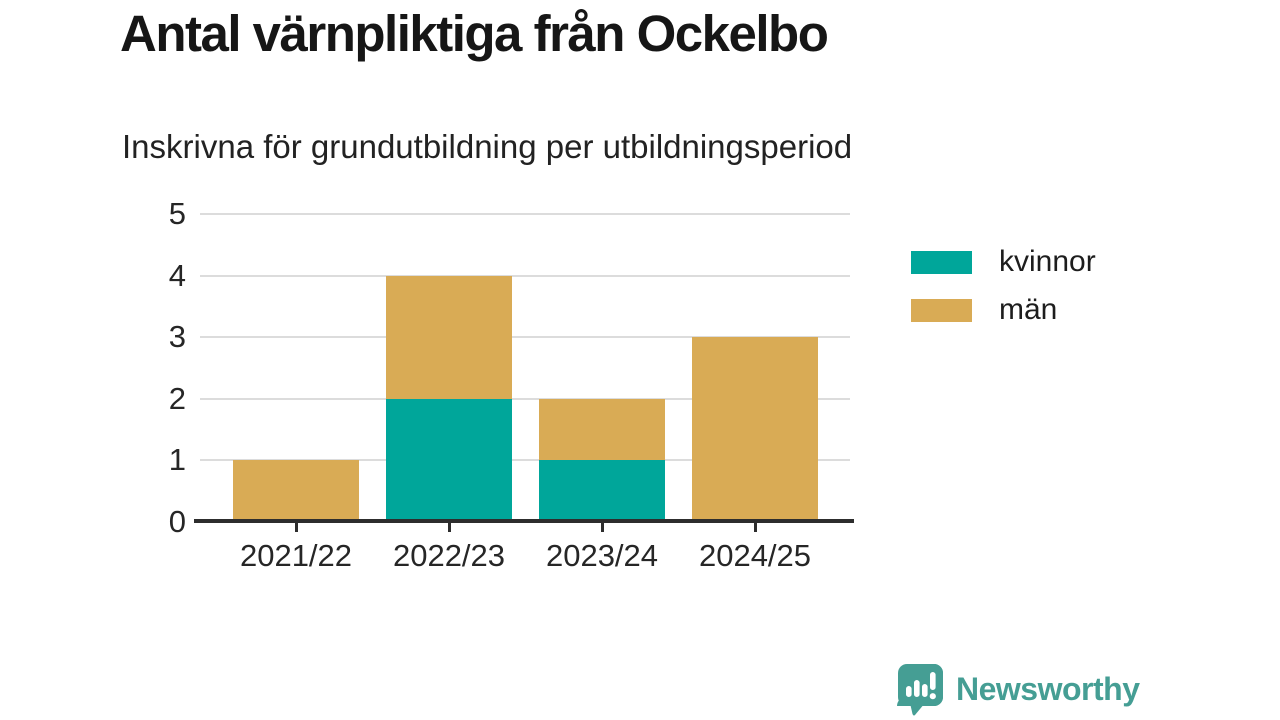 This screenshot has width=1280, height=720. What do you see at coordinates (177, 275) in the screenshot?
I see `y-axis-tick-label: 4` at bounding box center [177, 275].